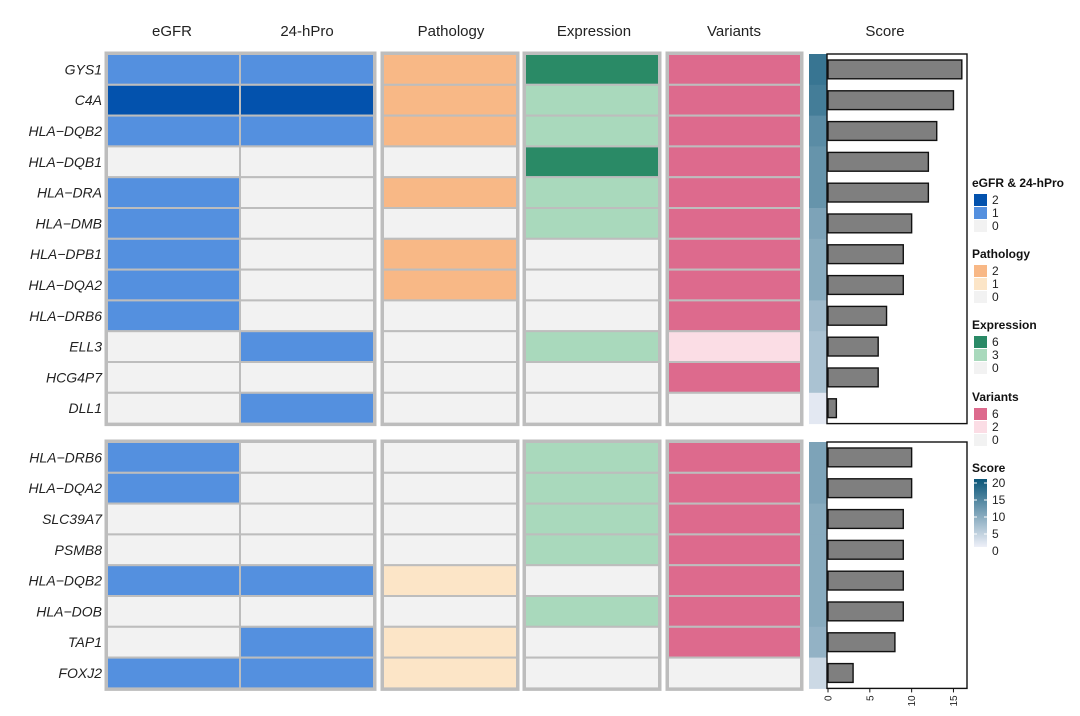  I want to click on row-label: TAP1, so click(85, 642).